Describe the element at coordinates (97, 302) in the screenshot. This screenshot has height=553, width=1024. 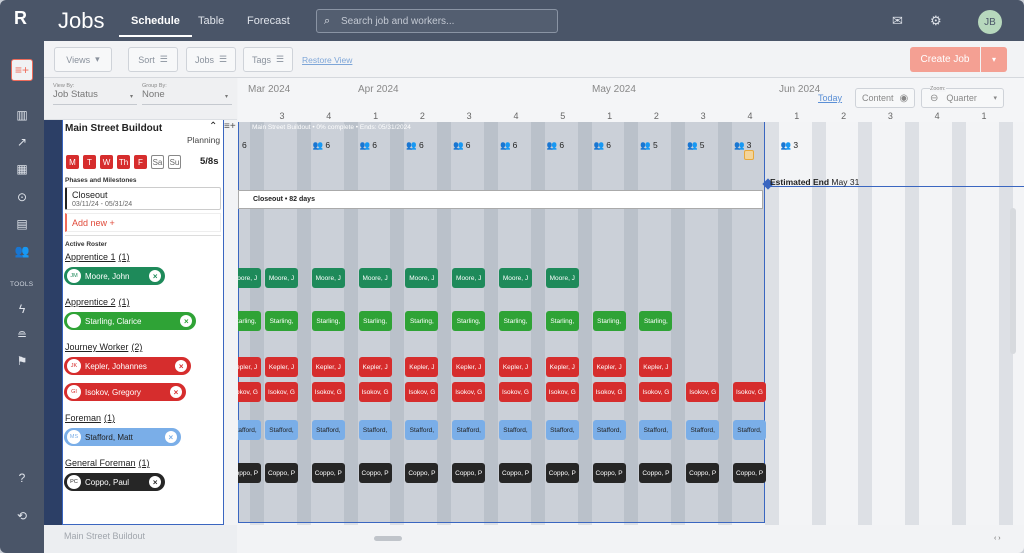
I see `role-header: Apprentice 2 (1)` at that location.